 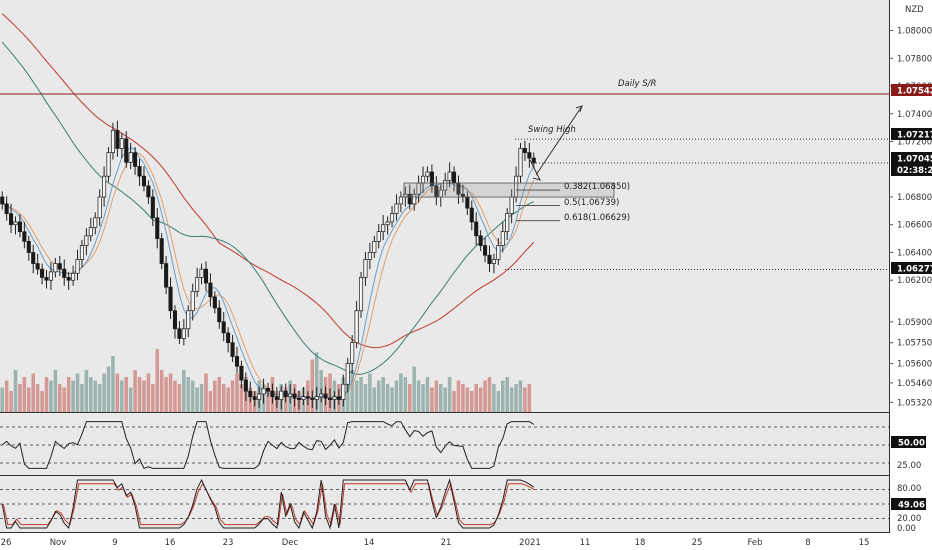 I want to click on rsi-layer, so click(x=445, y=445).